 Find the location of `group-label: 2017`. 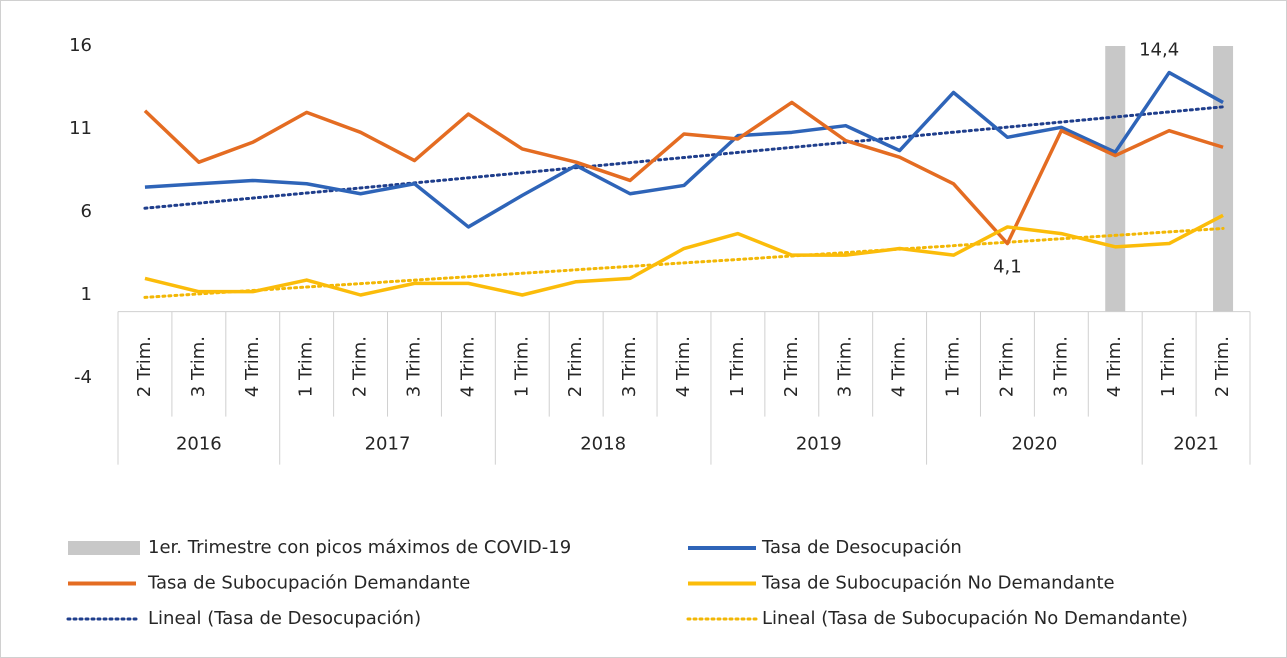

group-label: 2017 is located at coordinates (388, 444).